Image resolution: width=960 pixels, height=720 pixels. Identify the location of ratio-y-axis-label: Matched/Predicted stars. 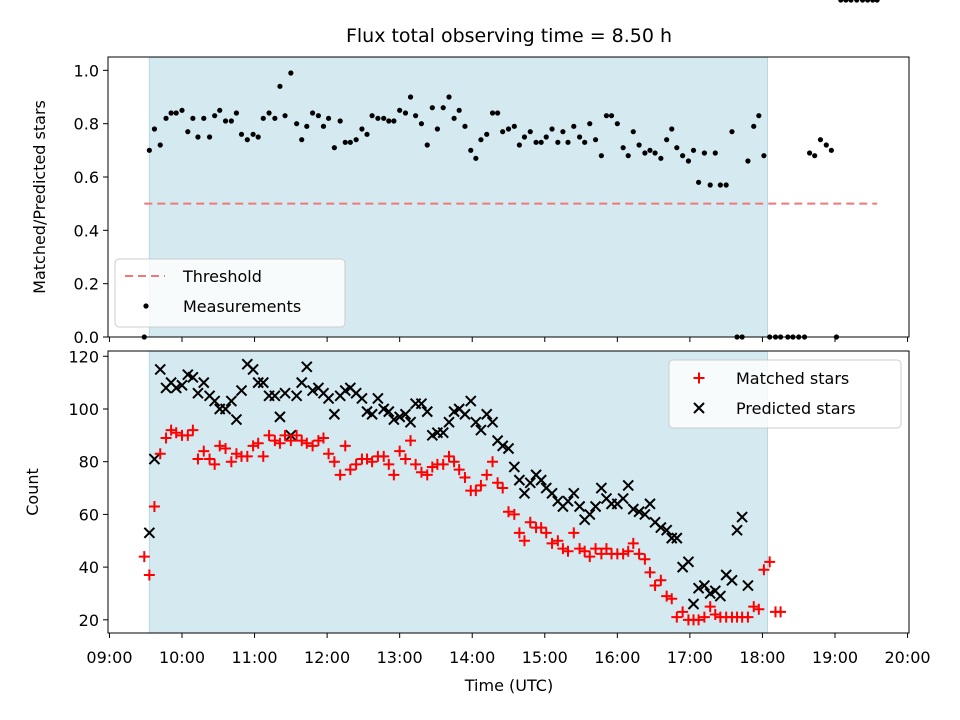
(39, 197).